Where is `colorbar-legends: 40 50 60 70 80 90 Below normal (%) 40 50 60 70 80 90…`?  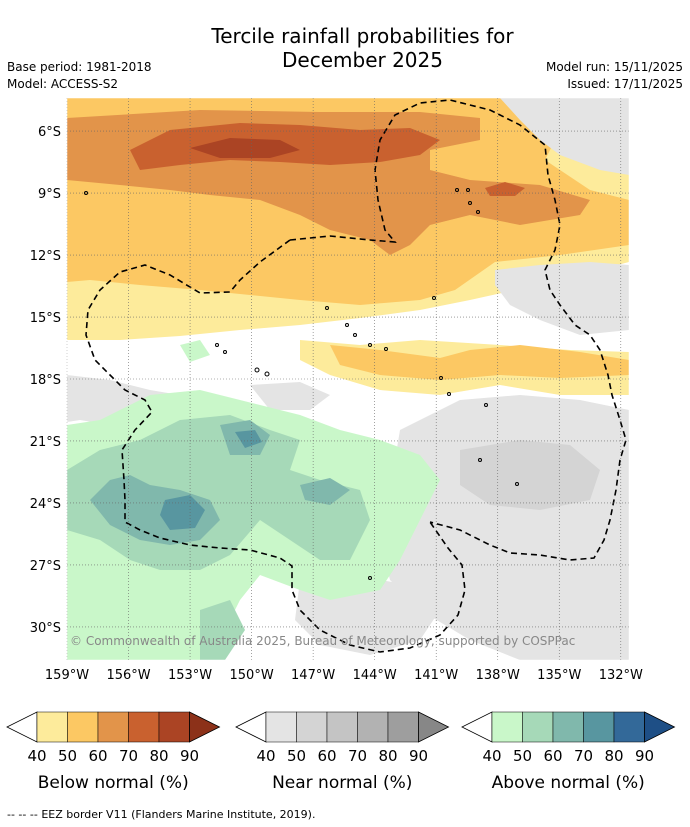
colorbar-legends: 40 50 60 70 80 90 Below normal (%) 40 50 60 70 80 90… is located at coordinates (341, 752).